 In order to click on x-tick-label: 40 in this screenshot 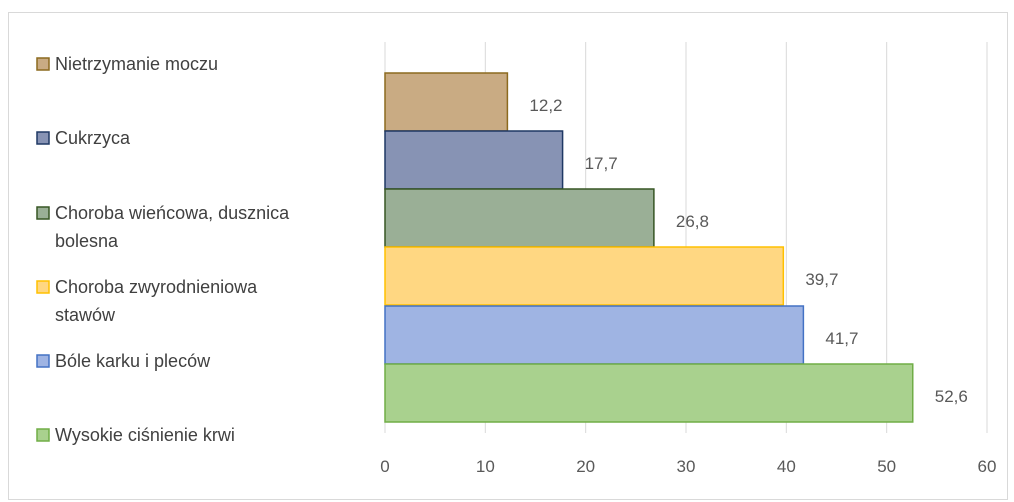, I will do `click(786, 466)`.